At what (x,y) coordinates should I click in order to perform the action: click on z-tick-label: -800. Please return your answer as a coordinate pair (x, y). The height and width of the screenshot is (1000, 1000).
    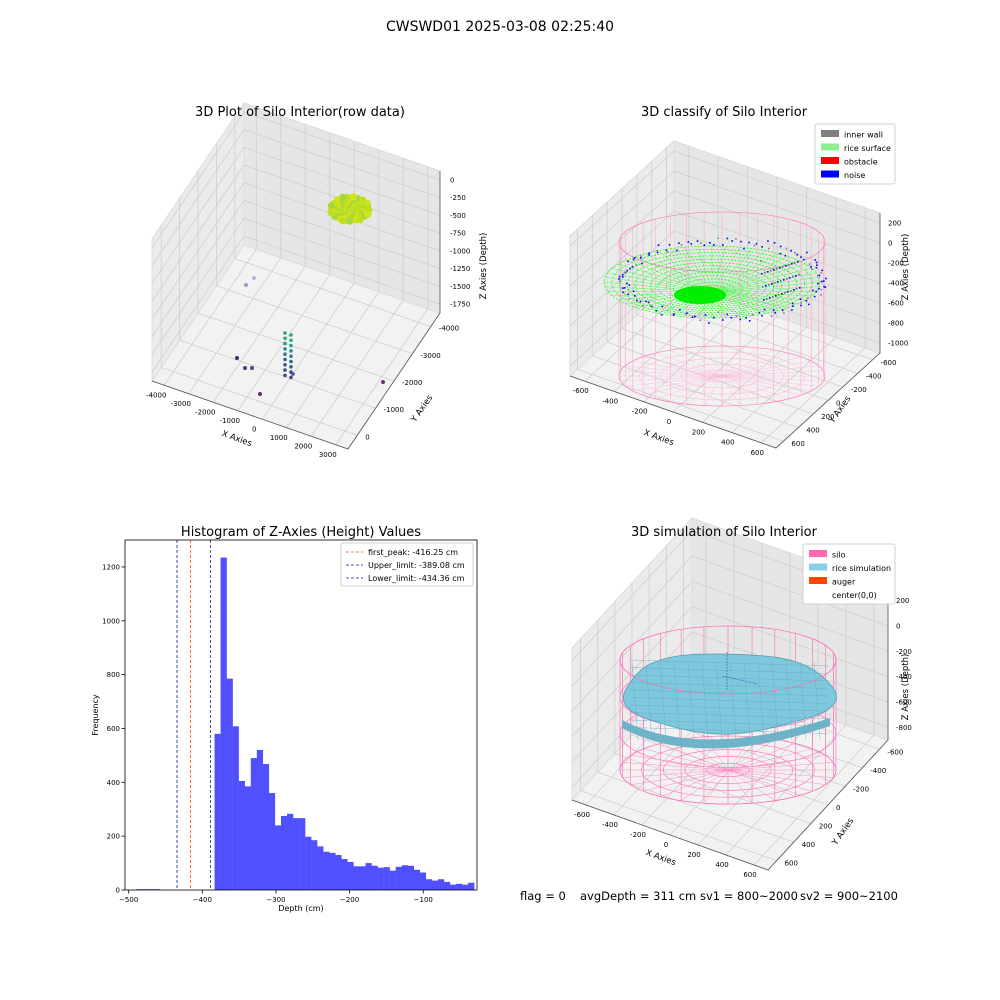
    Looking at the image, I should click on (896, 324).